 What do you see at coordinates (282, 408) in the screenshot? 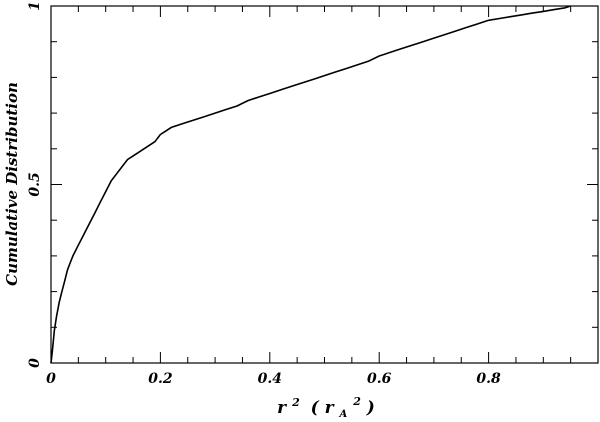
I see `x-label-base: r` at bounding box center [282, 408].